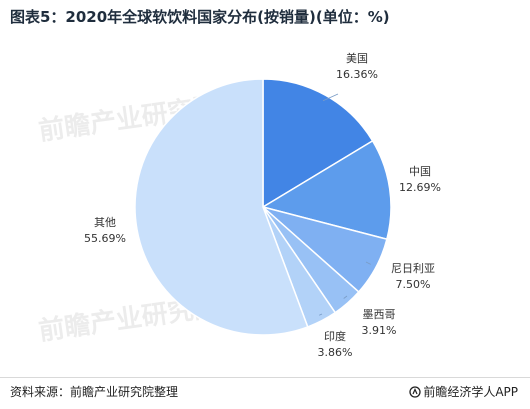 This screenshot has width=530, height=409. What do you see at coordinates (413, 268) in the screenshot?
I see `slice-name-label: 尼日利亚` at bounding box center [413, 268].